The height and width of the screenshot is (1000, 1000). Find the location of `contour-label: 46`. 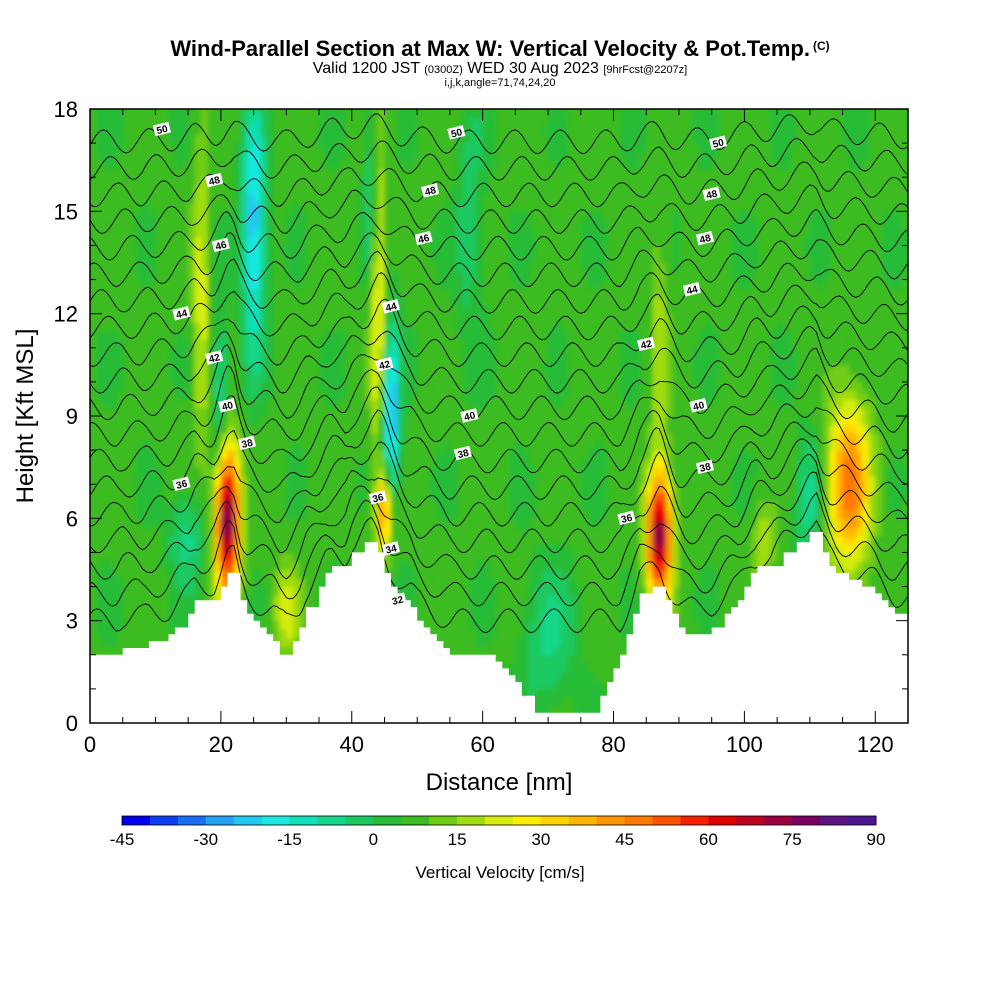

contour-label: 46 is located at coordinates (220, 245).